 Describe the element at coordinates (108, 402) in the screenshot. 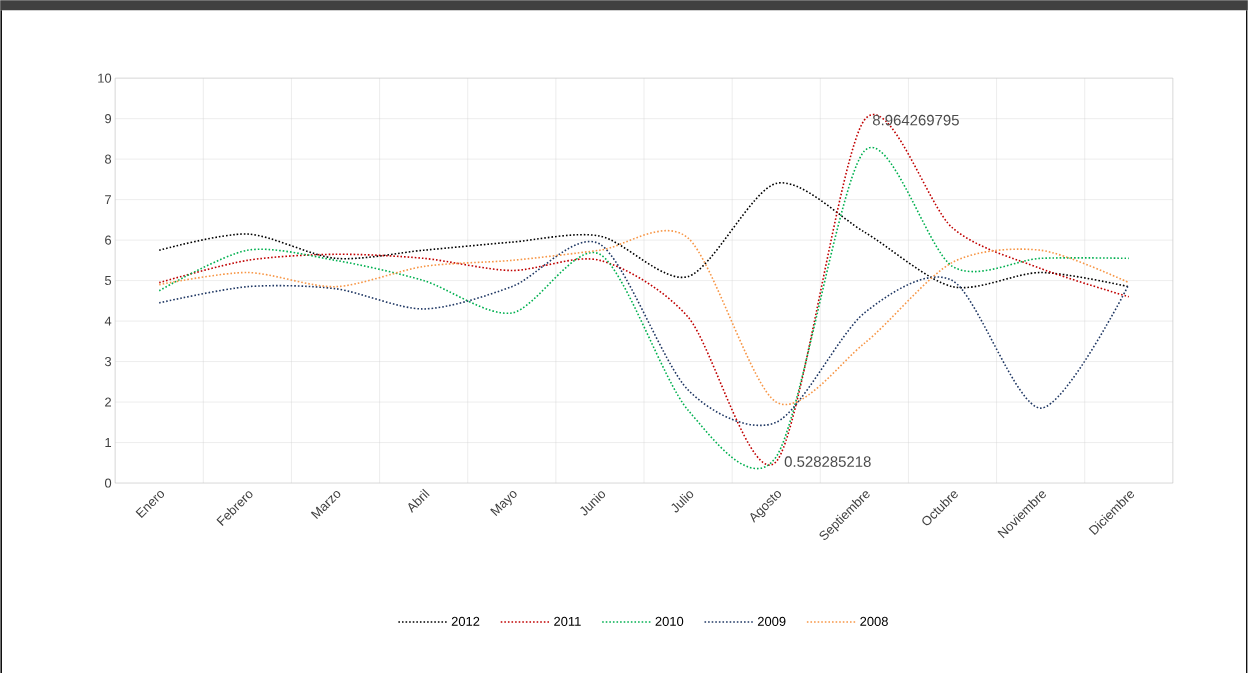

I see `y-tick-label: 2` at that location.